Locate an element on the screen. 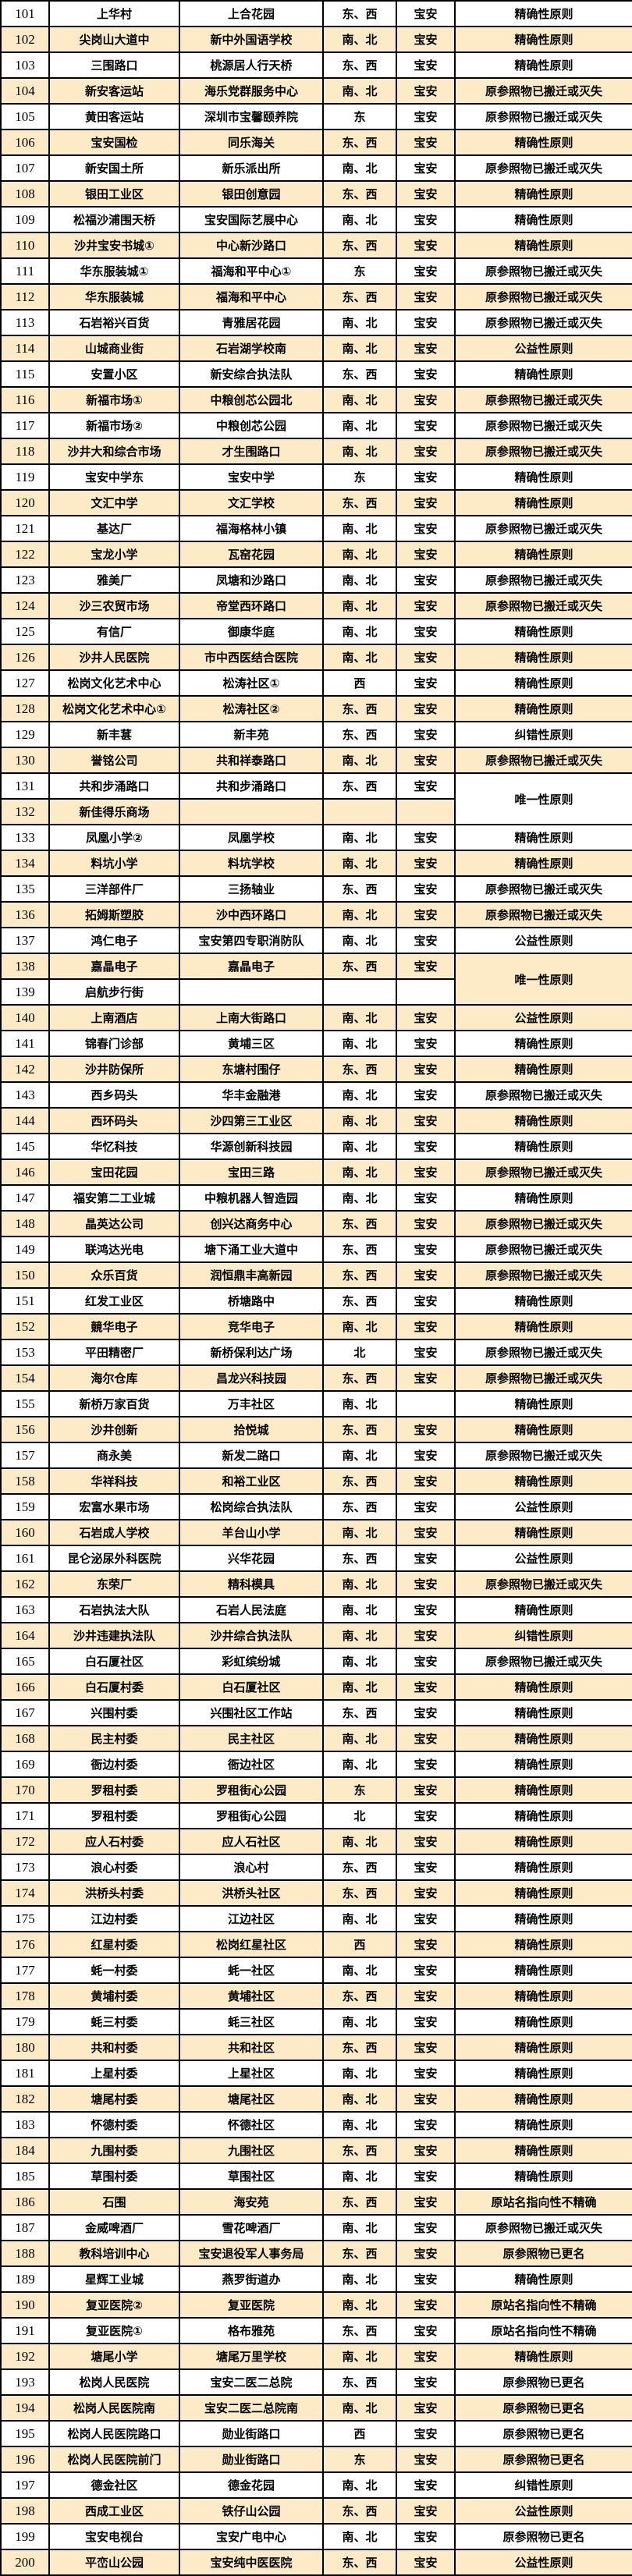 The image size is (632, 2576). table-row: 153 平田精密厂 新桥保利达广场北宝安 原参照物已搬迁或灭失 is located at coordinates (316, 1352).